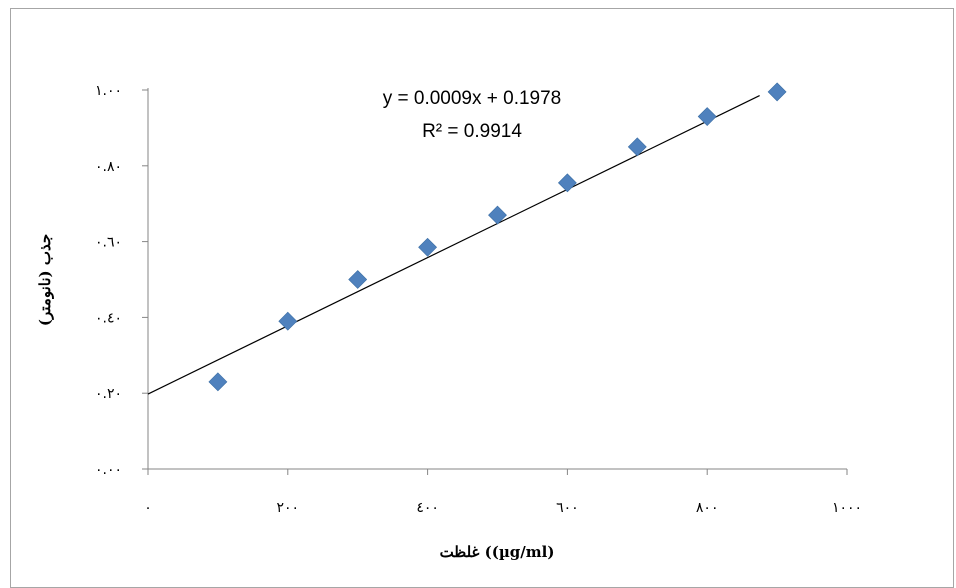 The width and height of the screenshot is (956, 588). What do you see at coordinates (108, 394) in the screenshot?
I see `y-tick-label: ٠.٢٠` at bounding box center [108, 394].